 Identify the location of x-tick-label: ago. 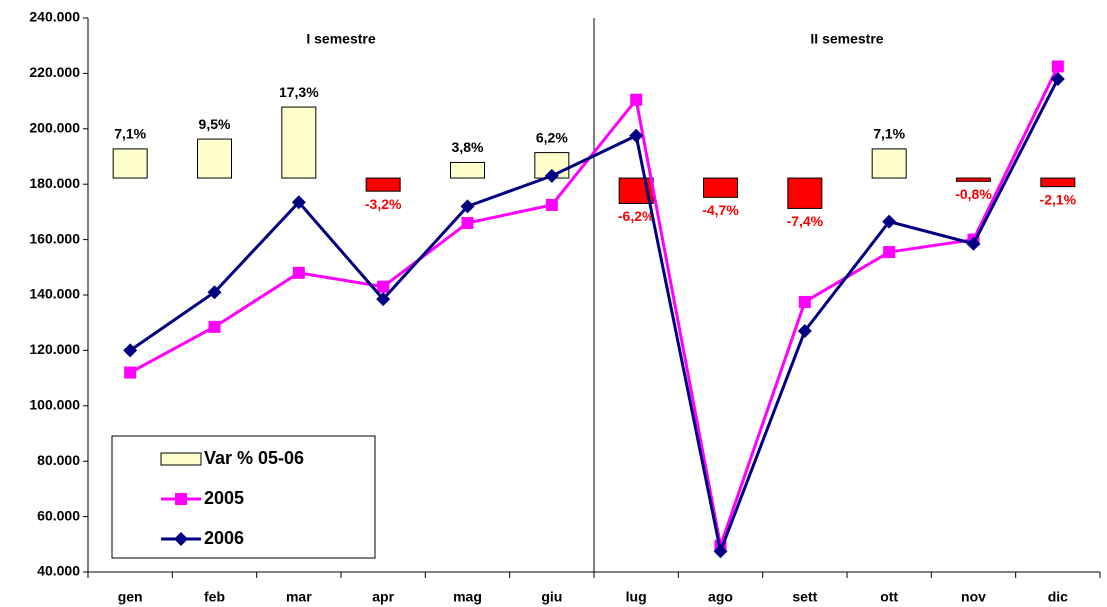
(720, 597).